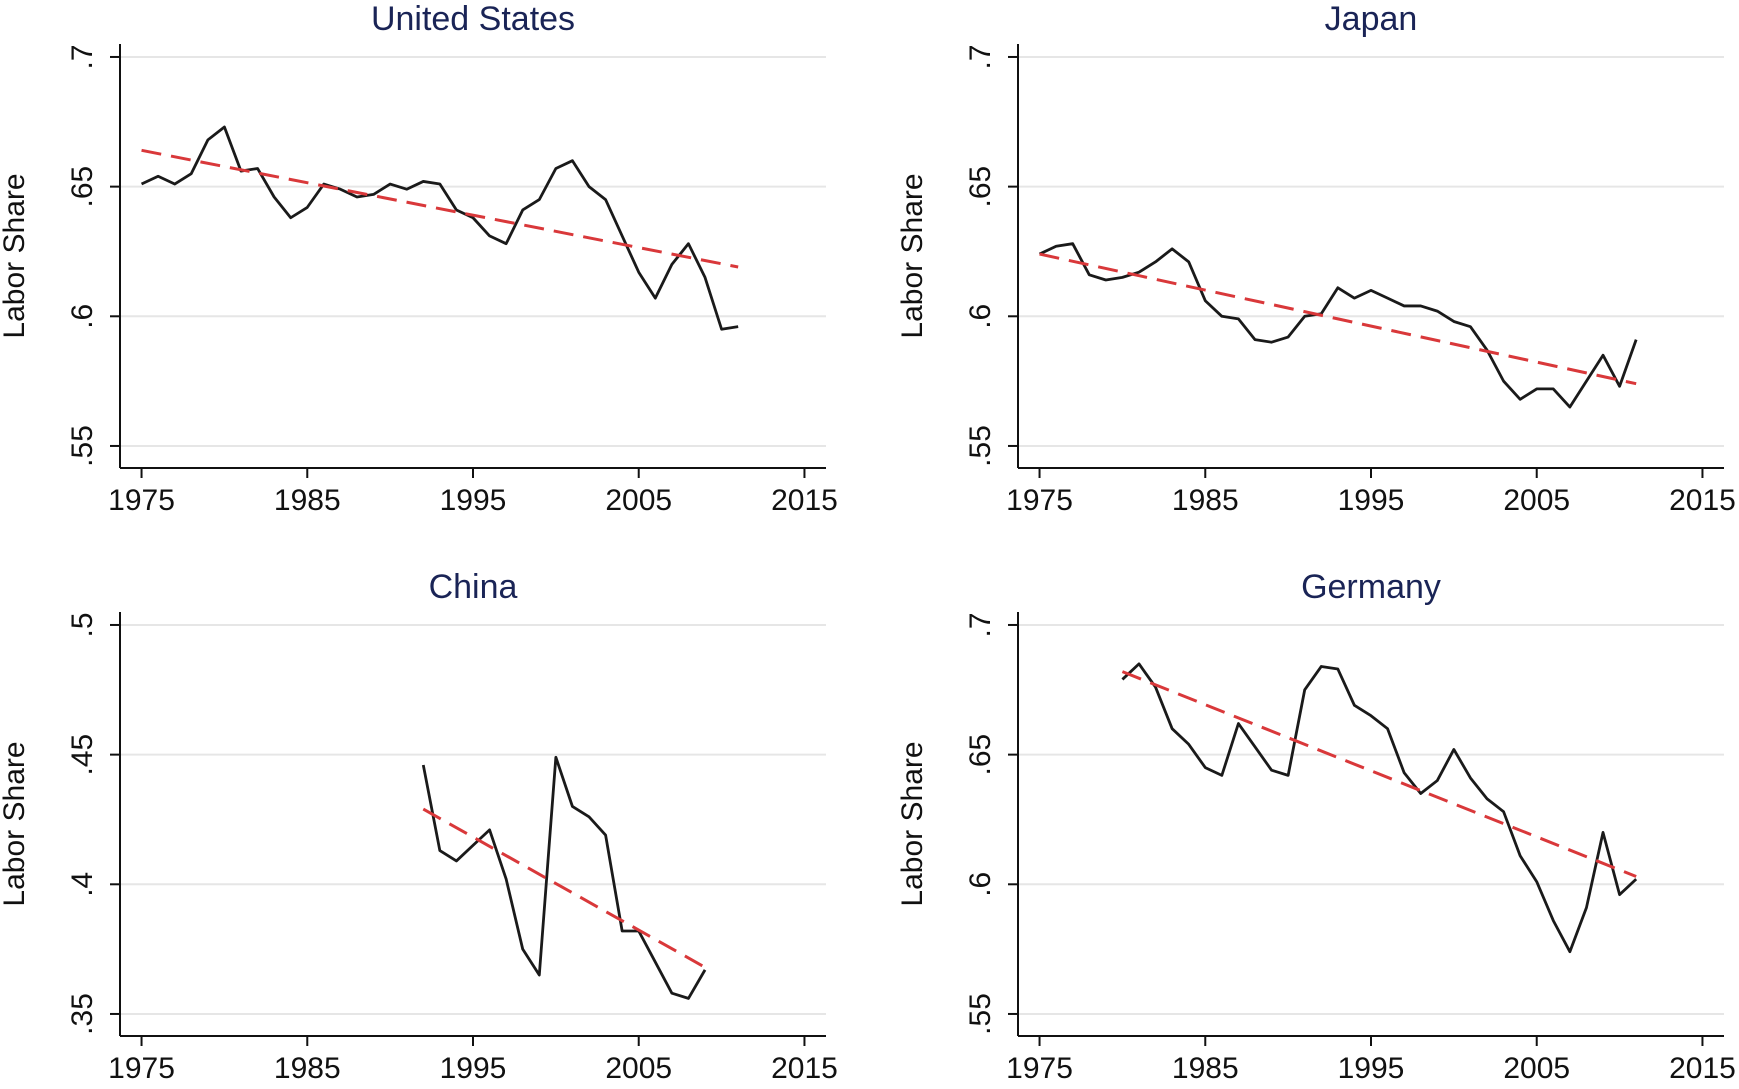  Describe the element at coordinates (82, 884) in the screenshot. I see `y-tick-label: .4` at that location.